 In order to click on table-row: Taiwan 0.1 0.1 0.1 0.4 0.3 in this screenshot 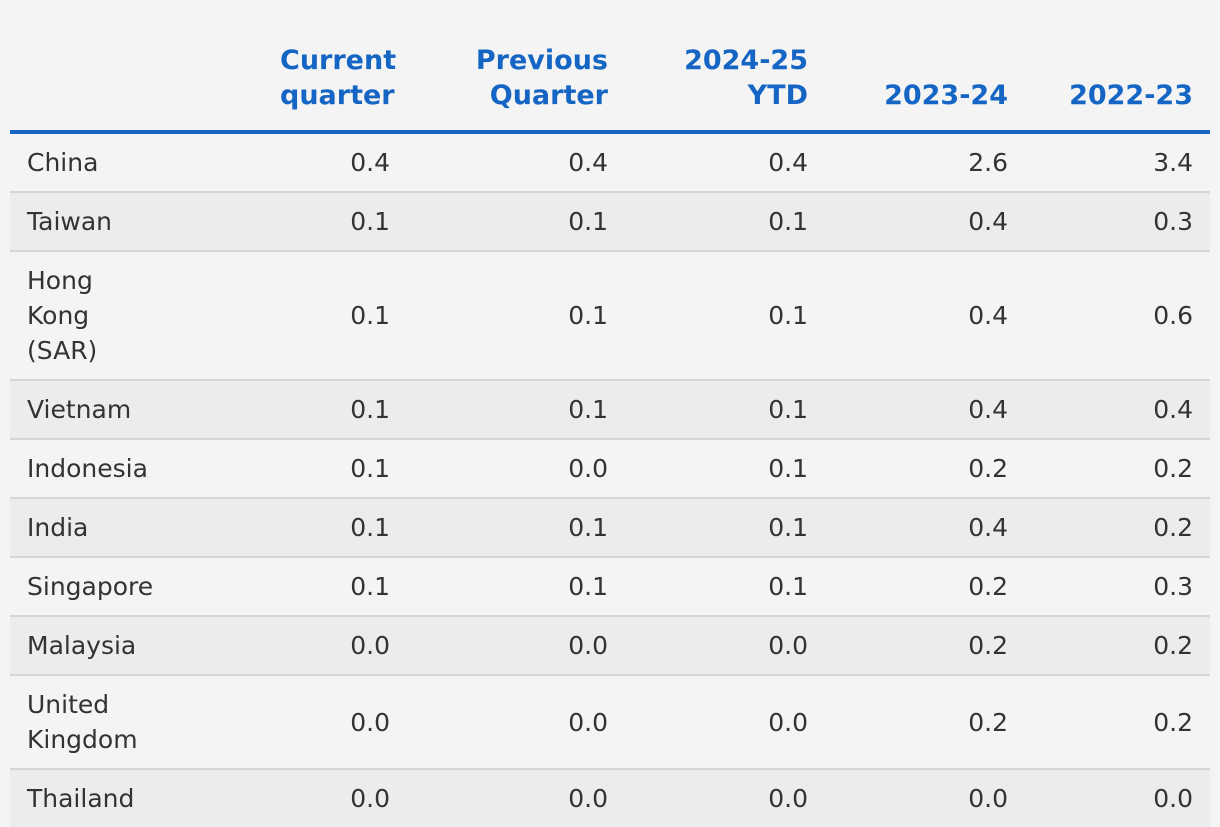, I will do `click(610, 222)`.